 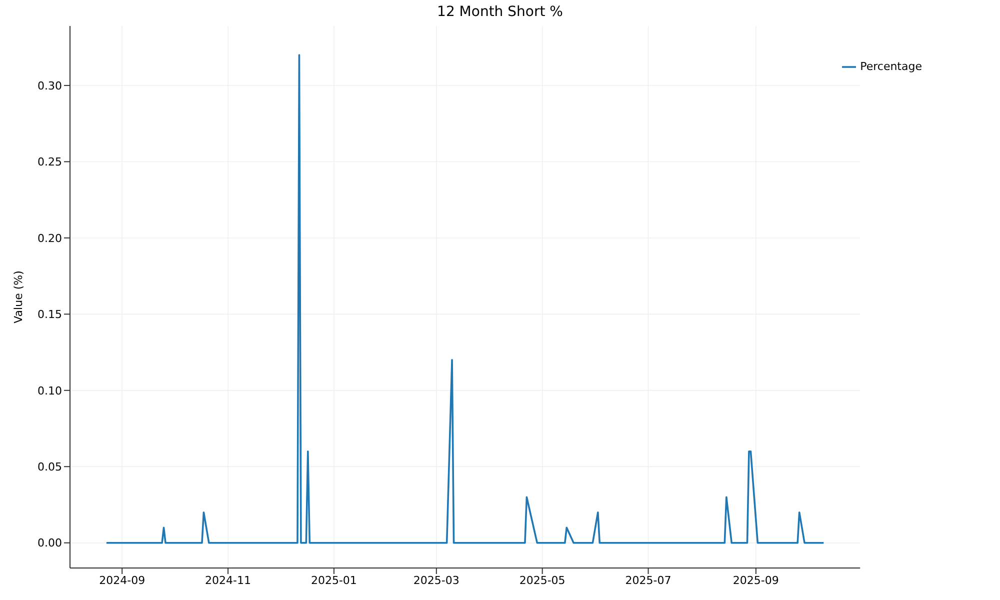 What do you see at coordinates (50, 315) in the screenshot?
I see `y-tick-label: 0.15` at bounding box center [50, 315].